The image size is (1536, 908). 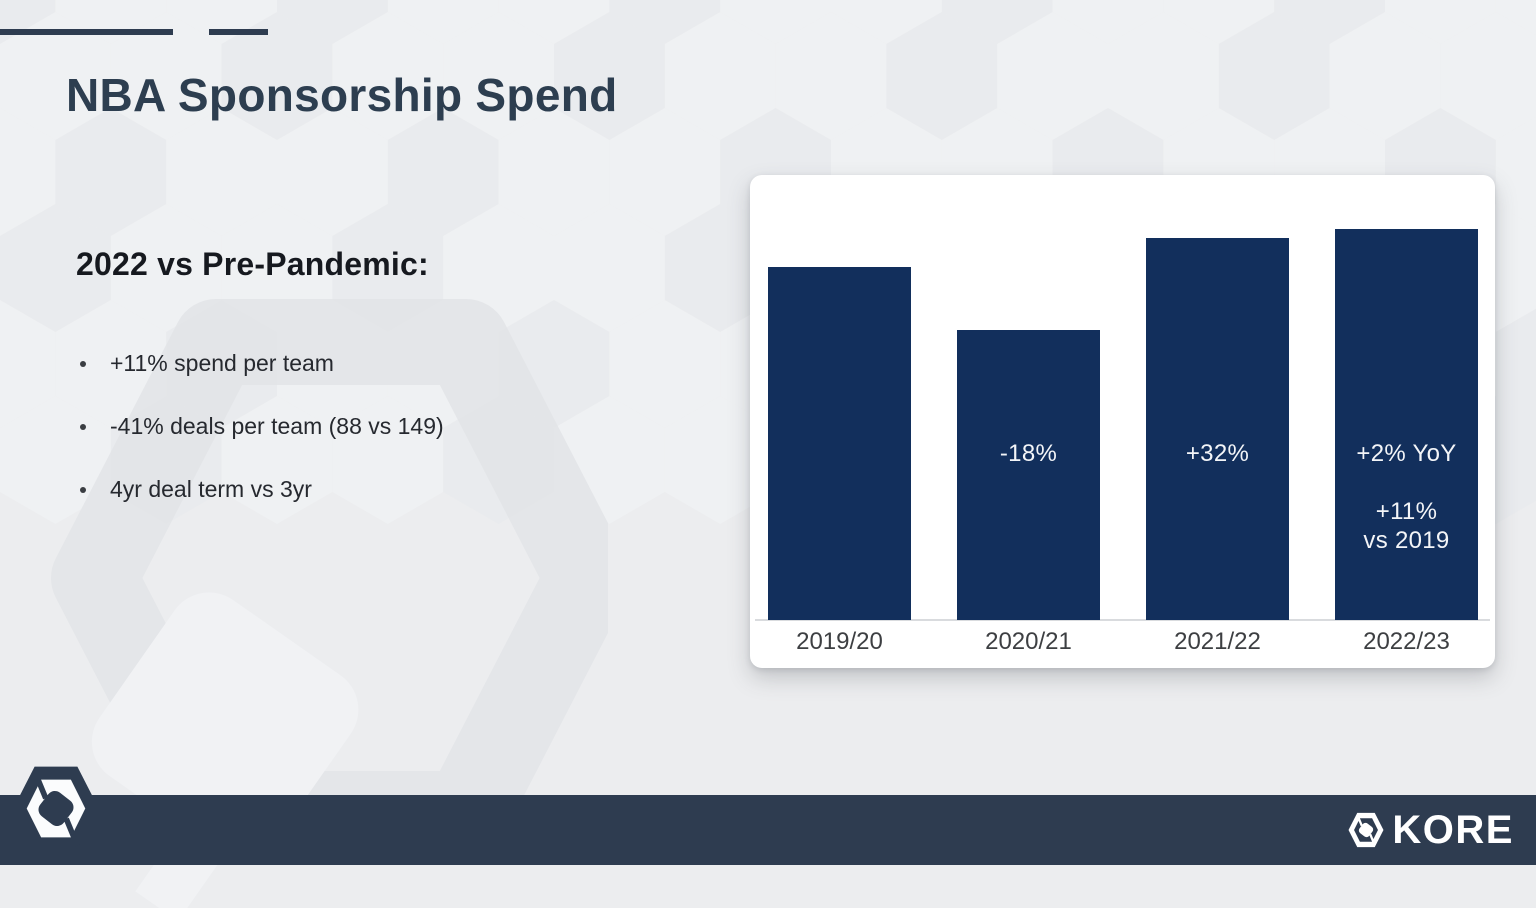 I want to click on slide-title: NBA Sponsorship Spend, so click(x=342, y=95).